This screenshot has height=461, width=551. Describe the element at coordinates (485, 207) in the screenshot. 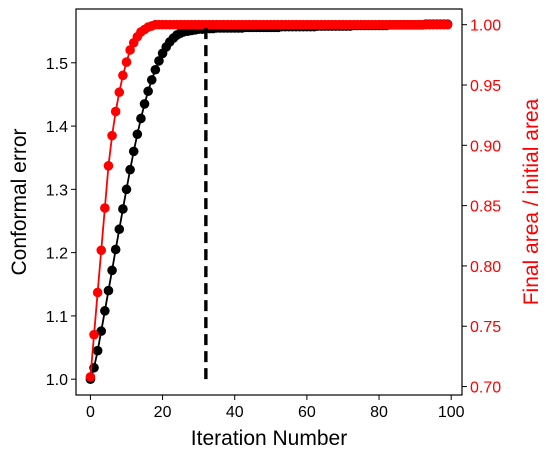

I see `y2-tick-label: 0.85` at that location.